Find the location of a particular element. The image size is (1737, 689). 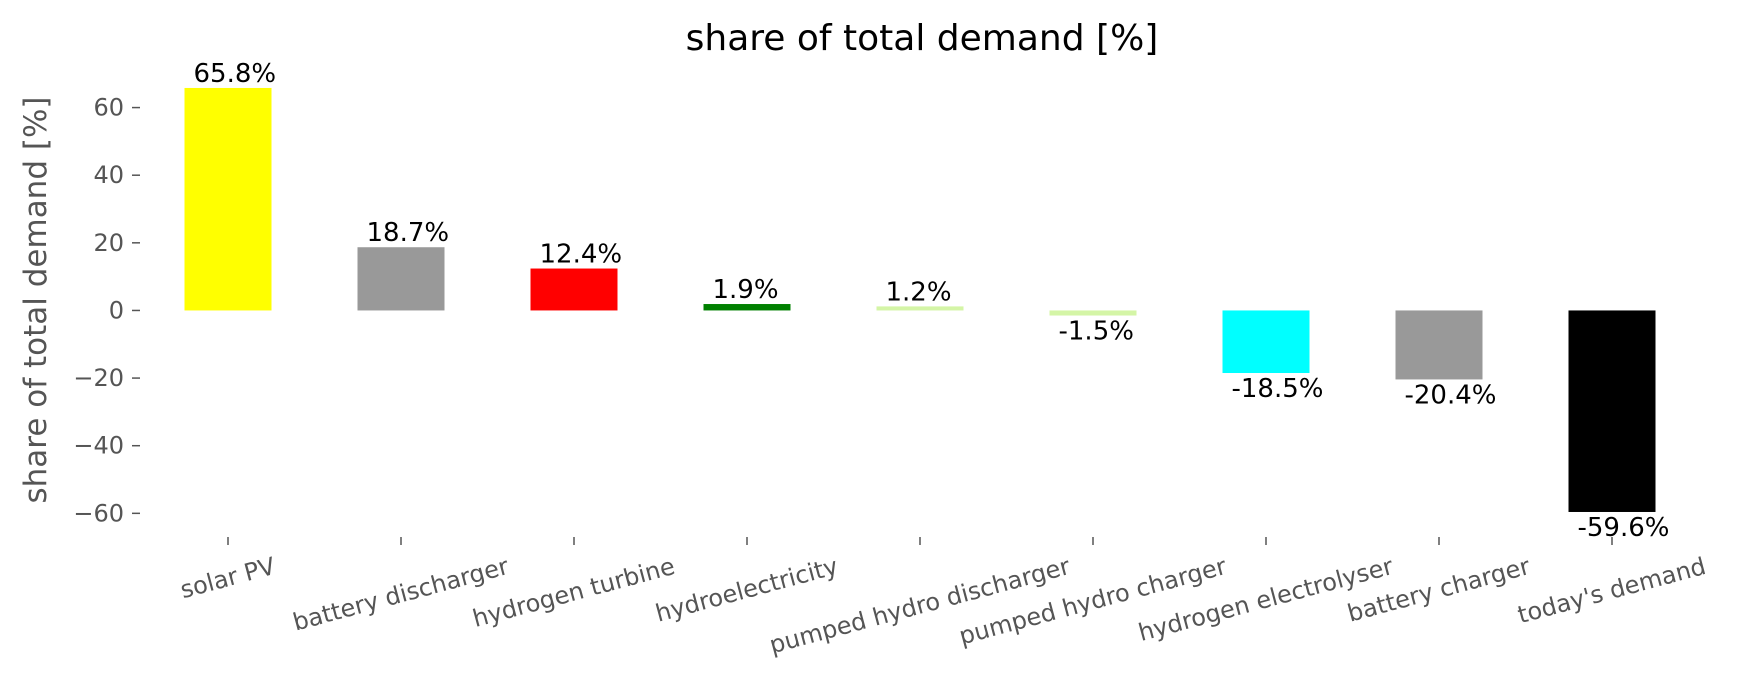

value-label: 65.8% is located at coordinates (235, 74).